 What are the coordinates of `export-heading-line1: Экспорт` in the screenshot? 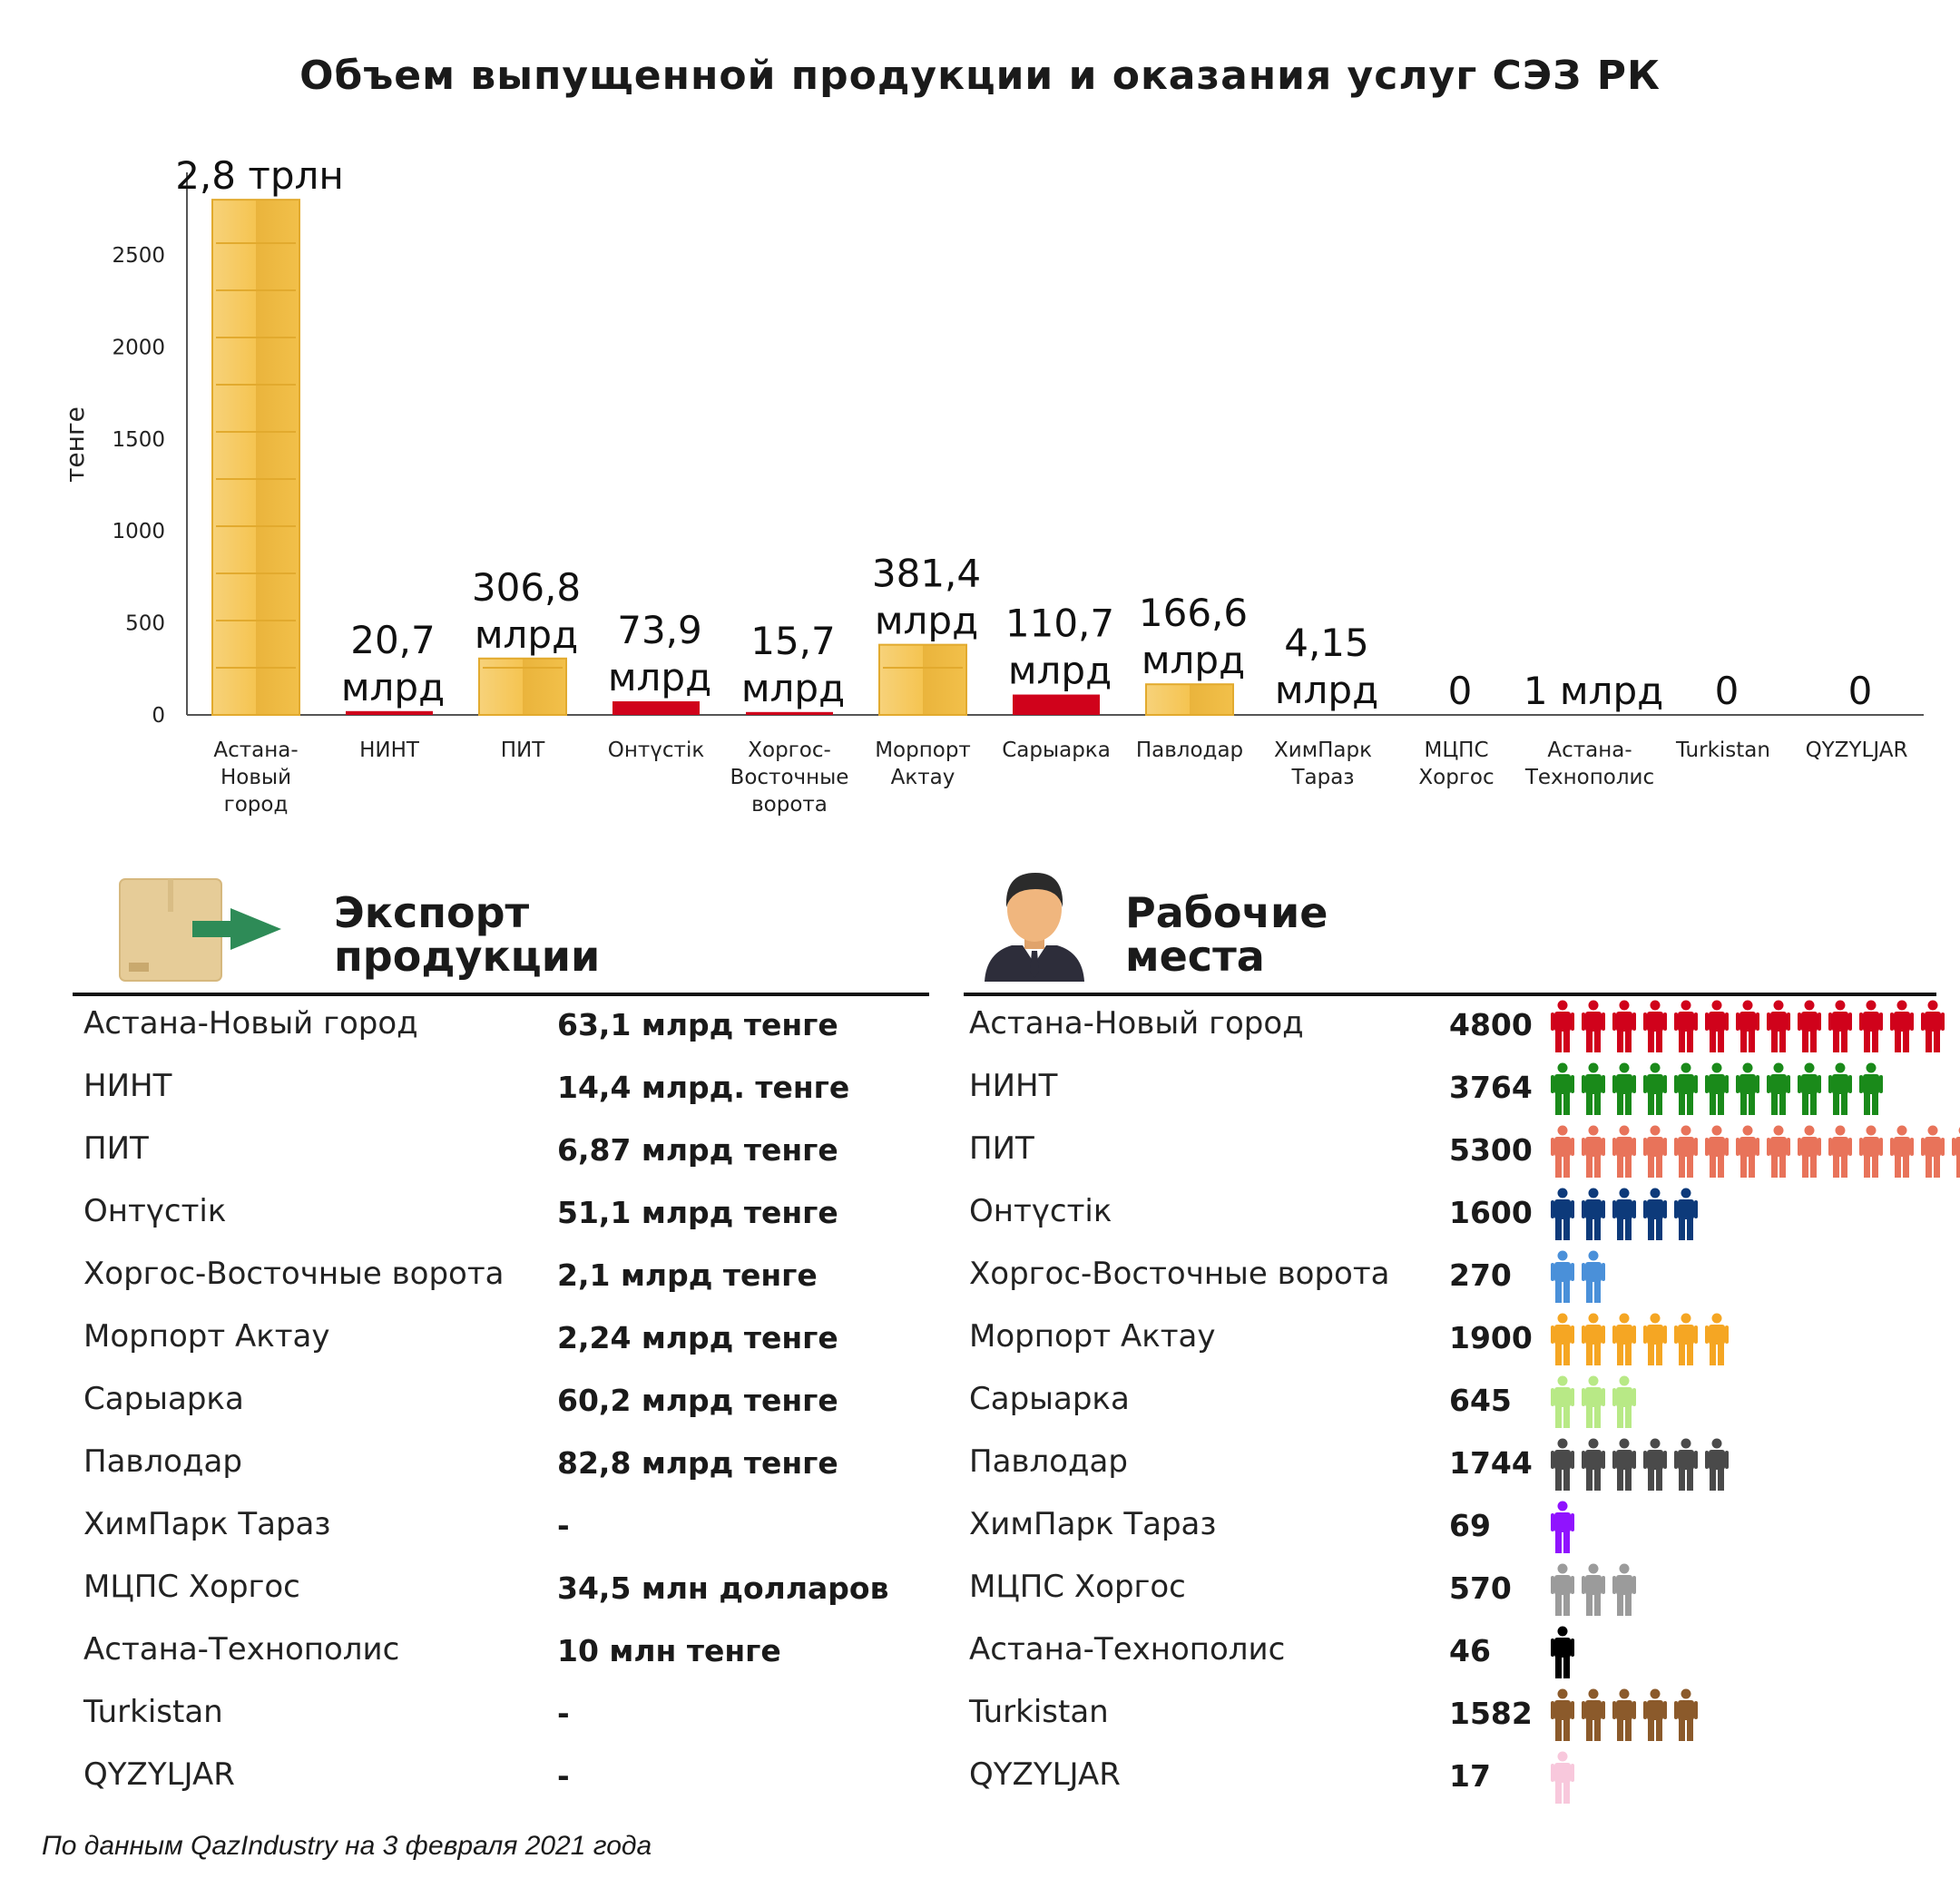 It's located at (432, 913).